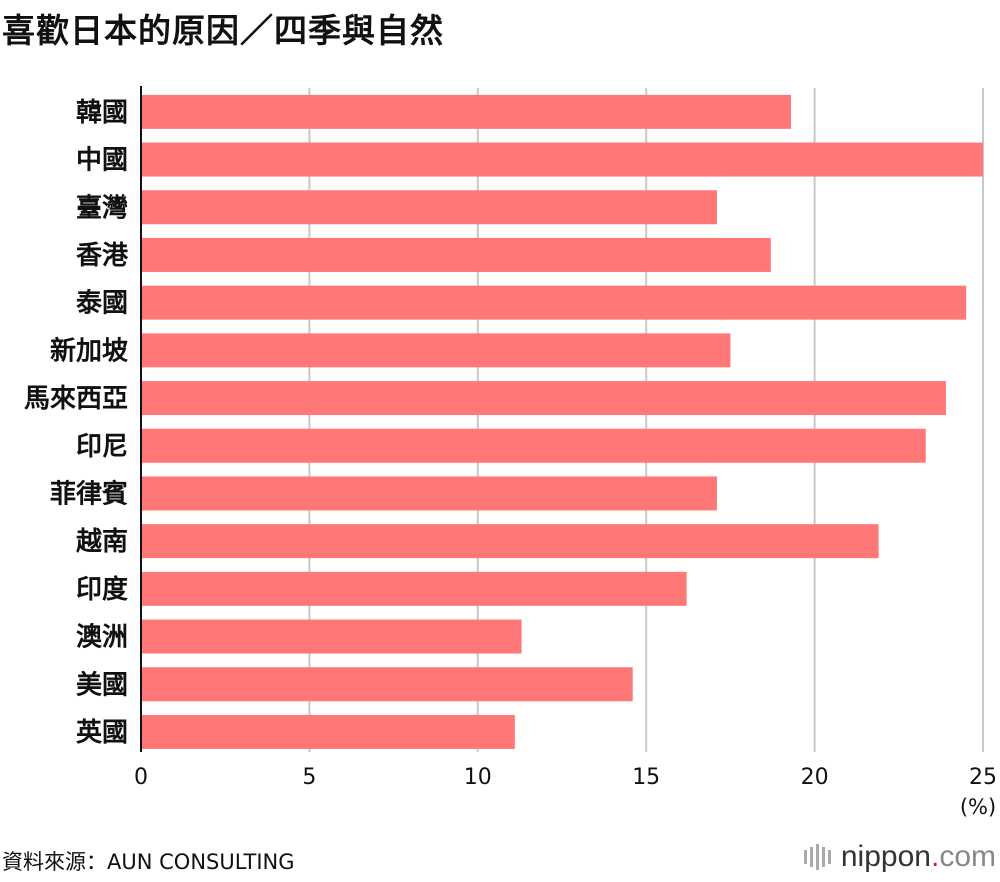 This screenshot has width=1000, height=882. Describe the element at coordinates (102, 161) in the screenshot. I see `category-label: 中國` at that location.